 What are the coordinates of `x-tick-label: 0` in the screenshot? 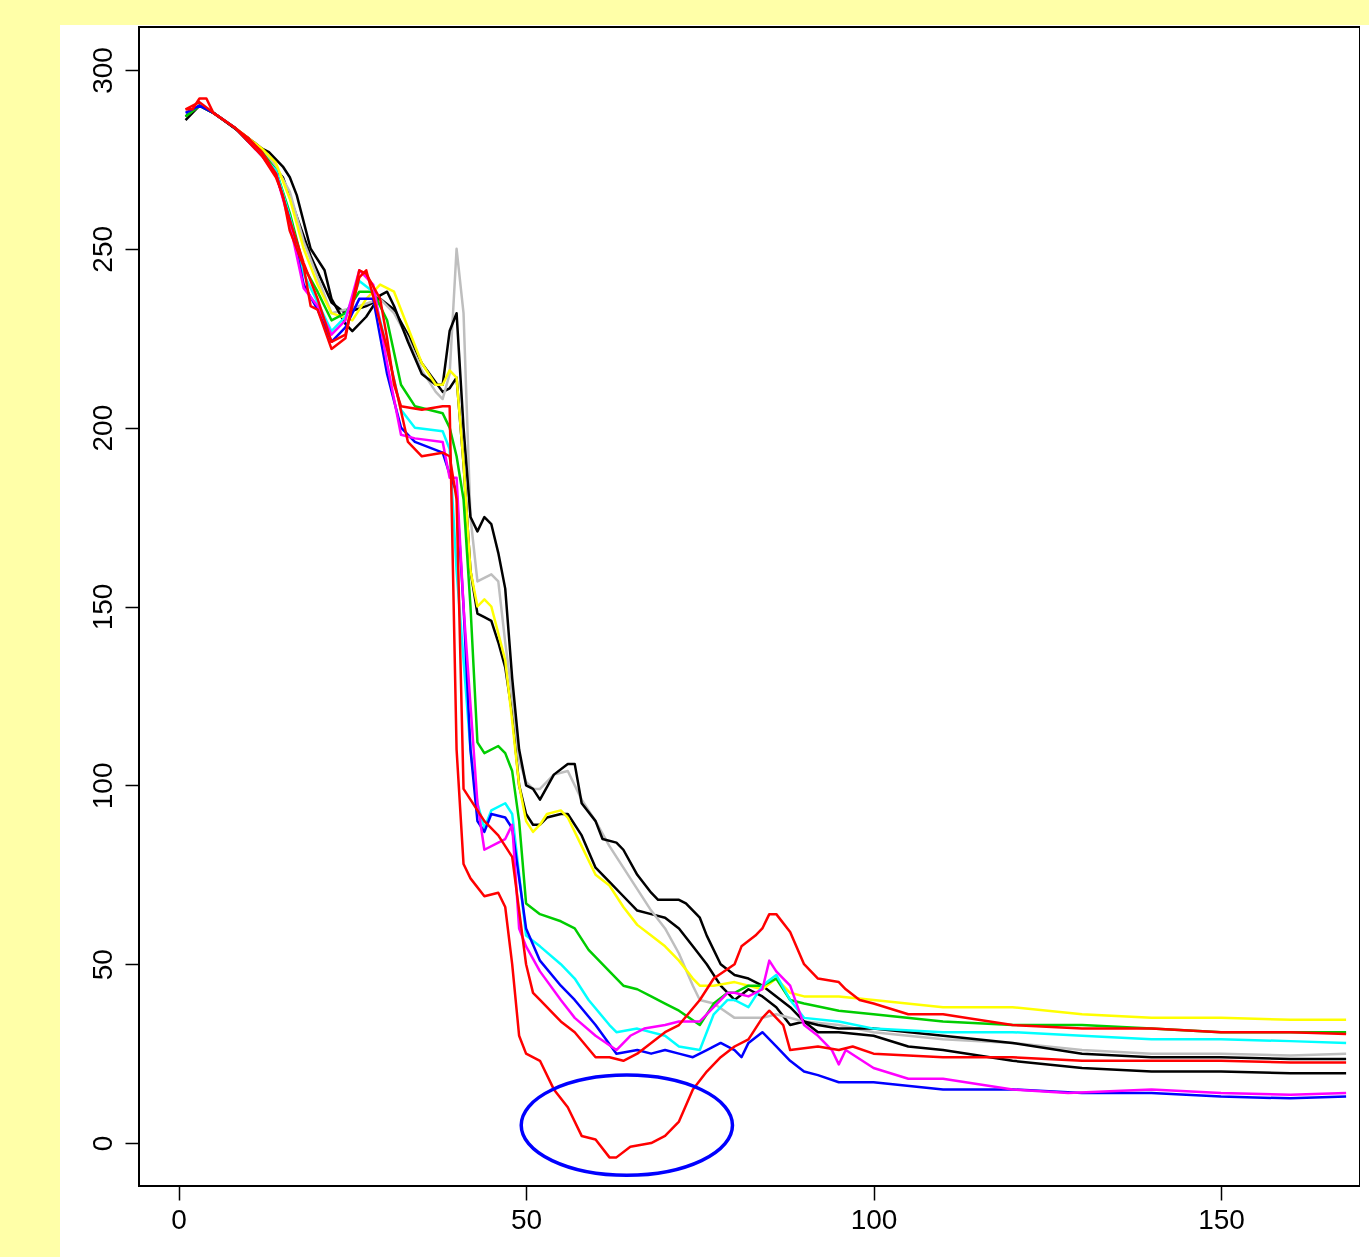 It's located at (179, 1219).